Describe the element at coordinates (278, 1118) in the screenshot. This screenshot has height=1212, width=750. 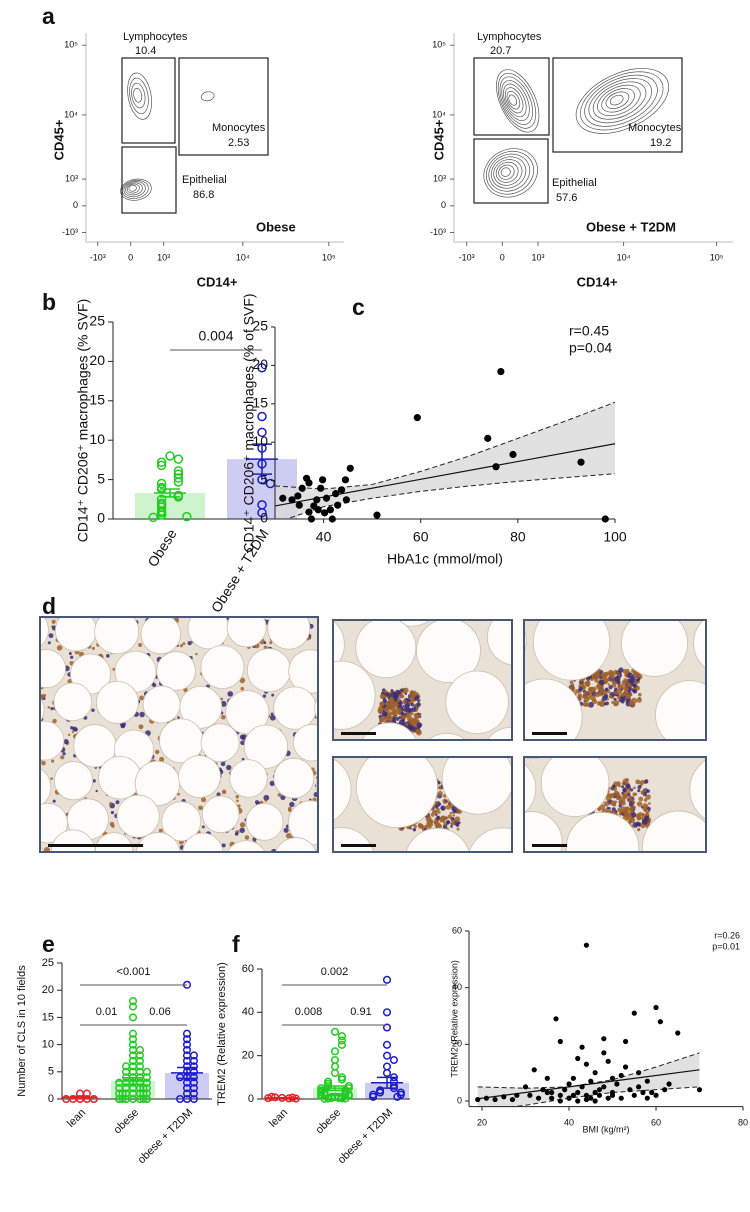
I see `x-tick-label: lean` at that location.